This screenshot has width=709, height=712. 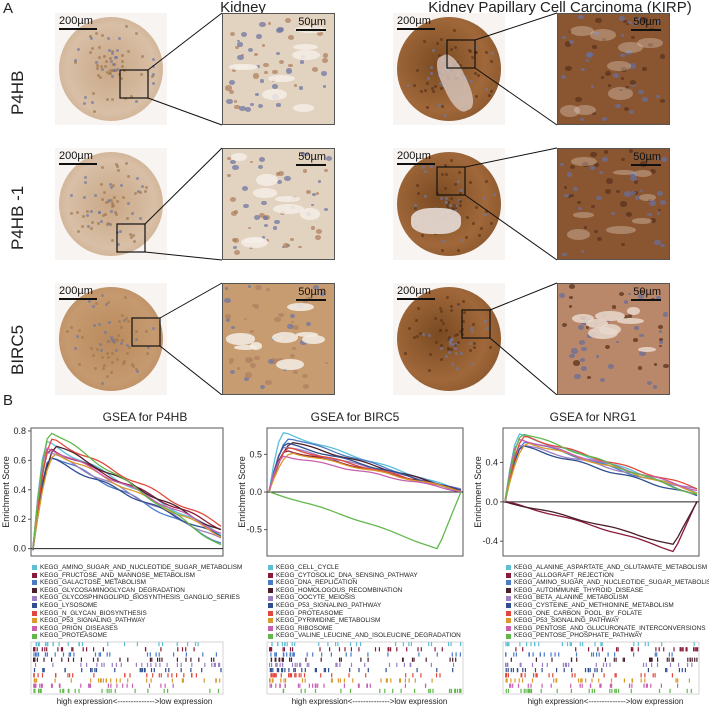 What do you see at coordinates (516, 26) in the screenshot?
I see `zoom-connector-line` at bounding box center [516, 26].